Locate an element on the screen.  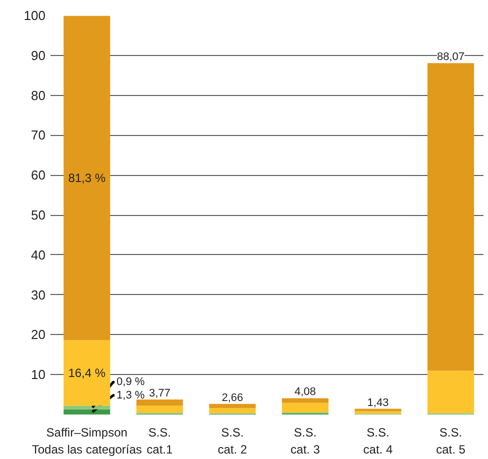
data-label: 16,4 % is located at coordinates (87, 373).